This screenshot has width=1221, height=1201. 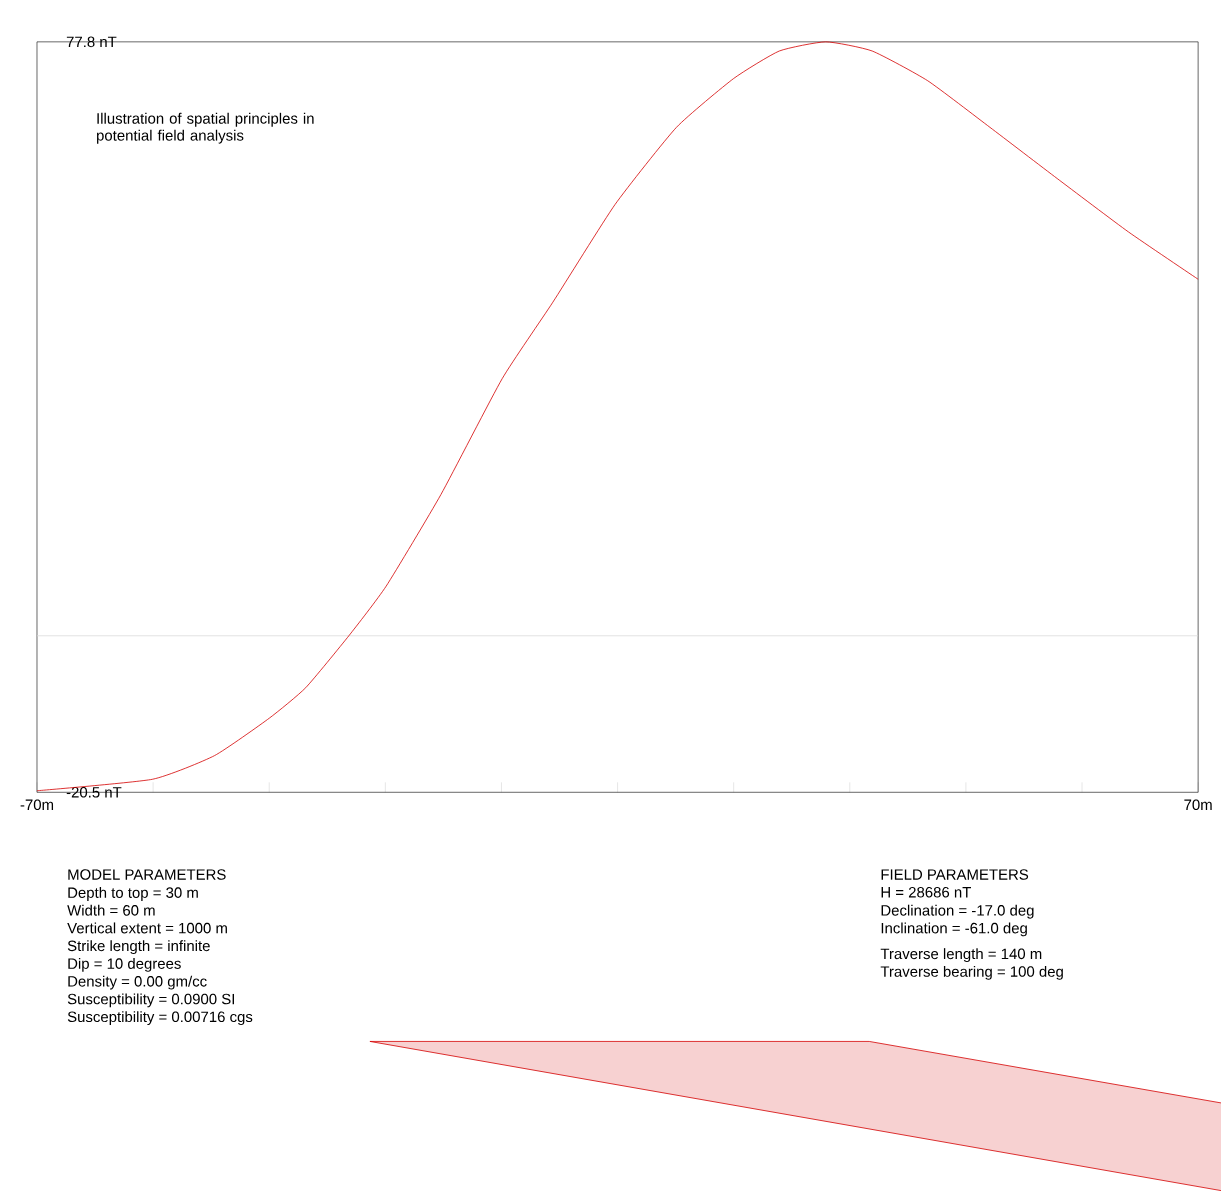 I want to click on text: Strike length = infinite, so click(x=138, y=947).